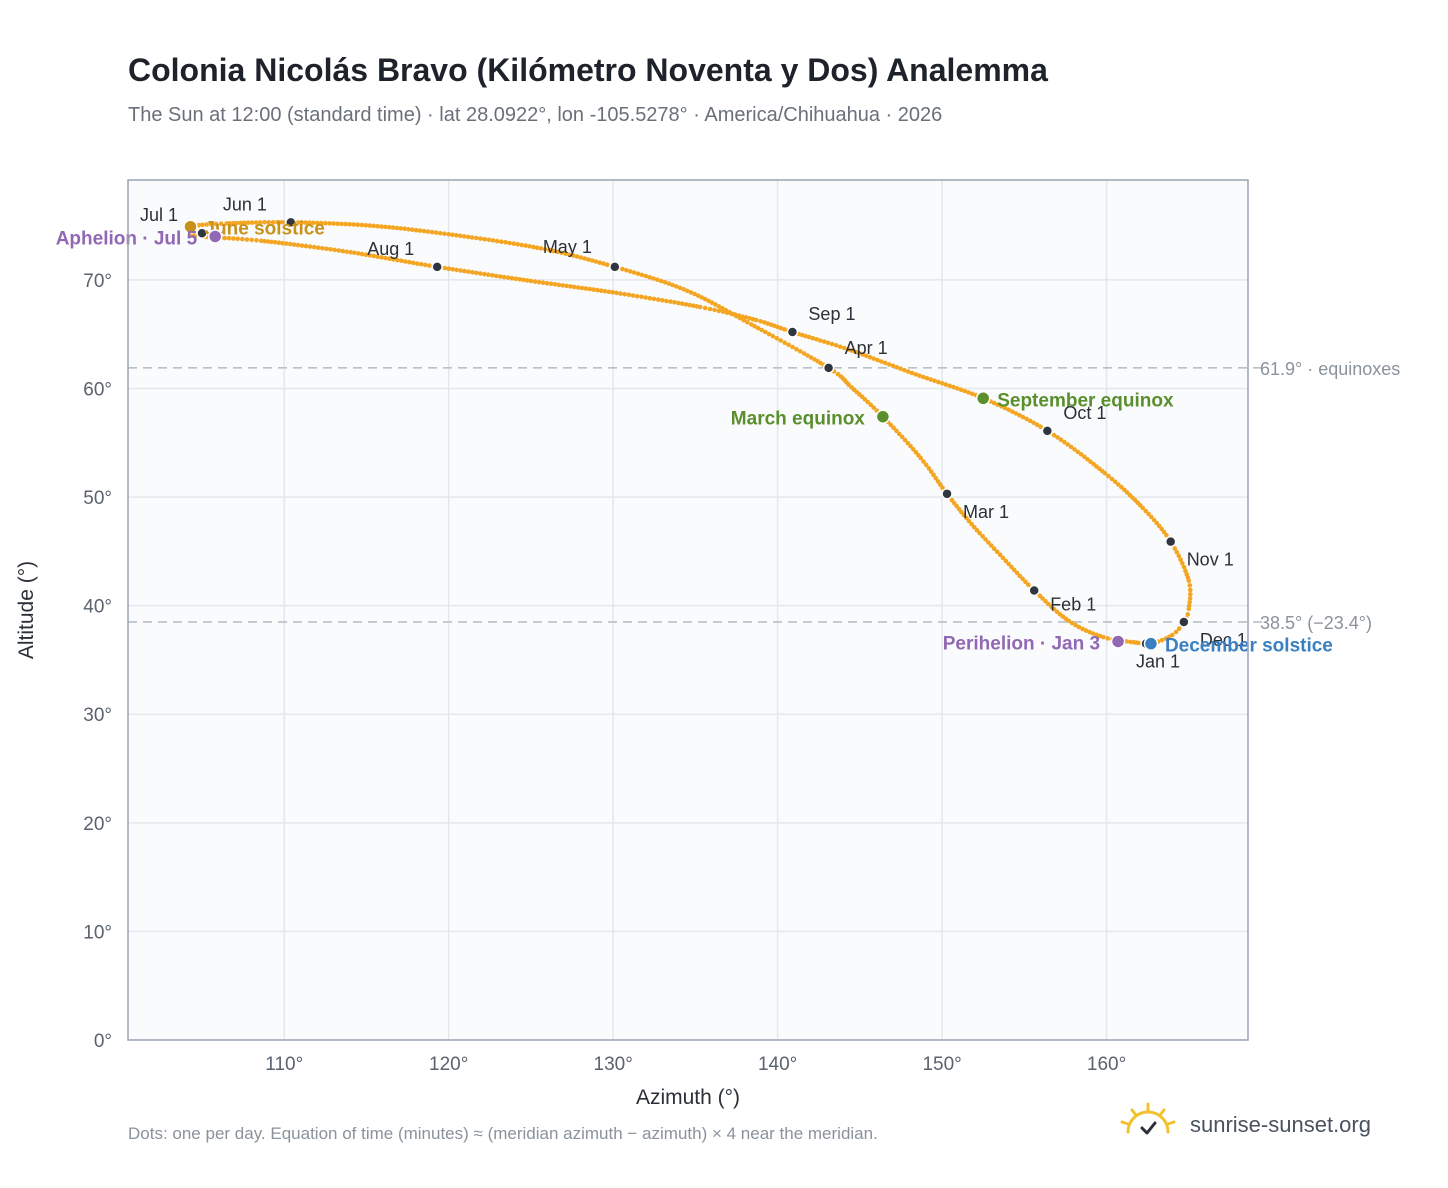 This screenshot has height=1188, width=1448. I want to click on x-tick-label: 120°, so click(448, 1064).